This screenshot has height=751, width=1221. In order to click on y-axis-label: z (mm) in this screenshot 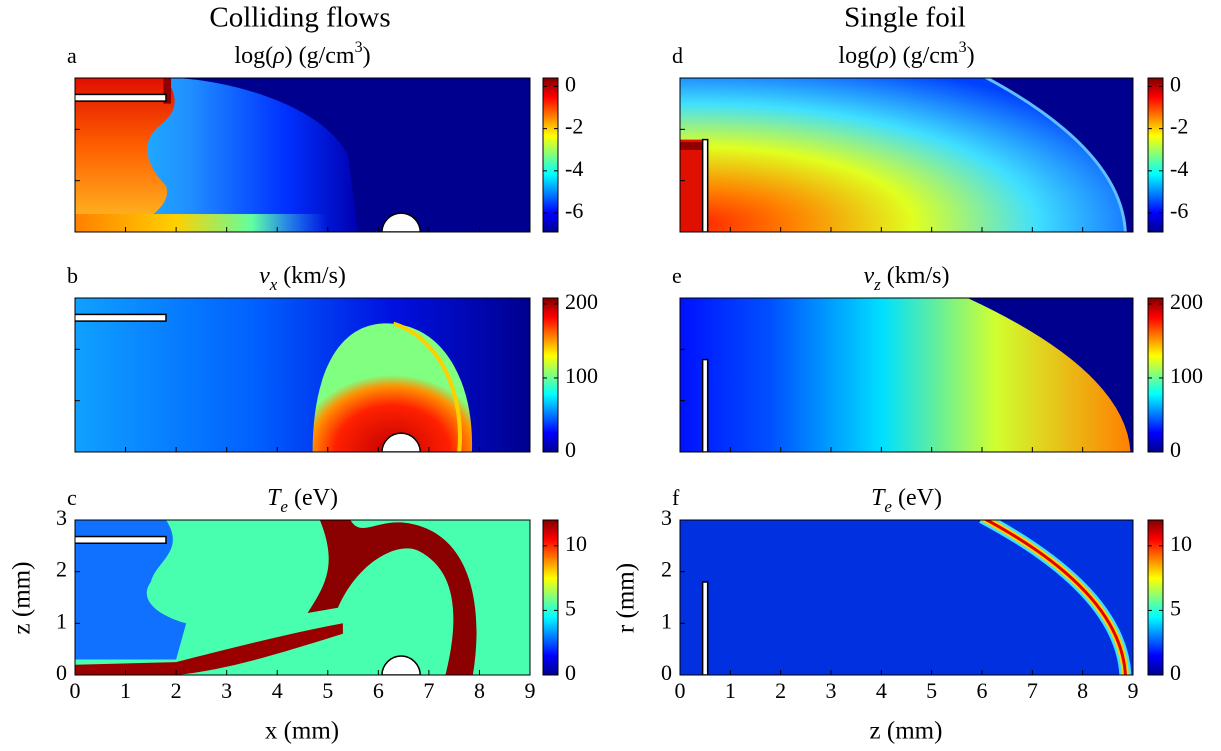, I will do `click(22, 598)`.